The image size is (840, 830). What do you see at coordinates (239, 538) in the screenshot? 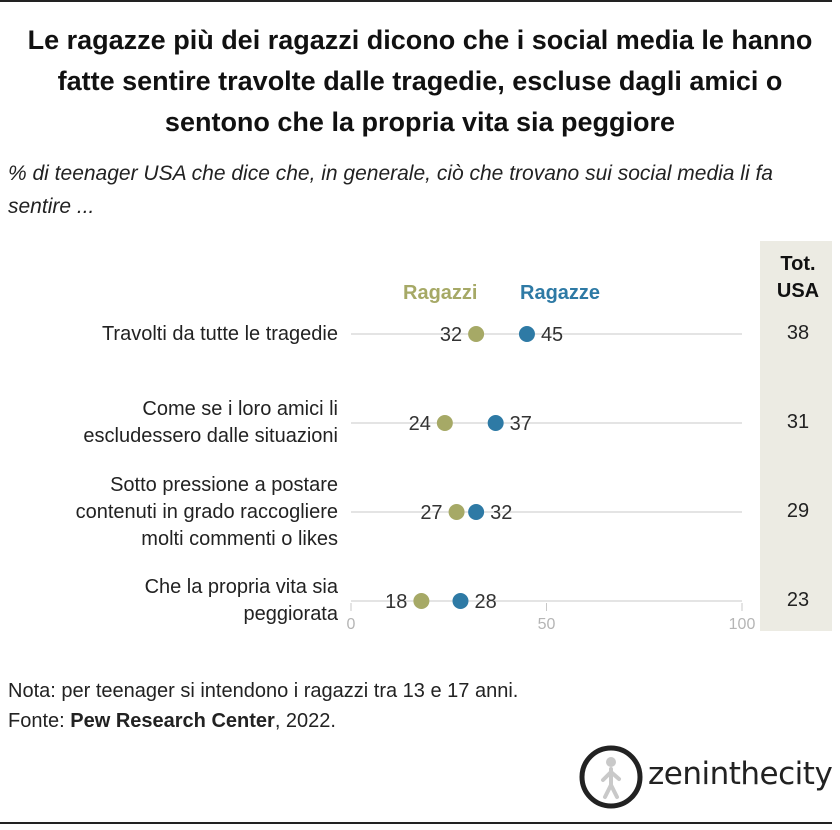
I see `row-label-line: molti commenti o likes` at bounding box center [239, 538].